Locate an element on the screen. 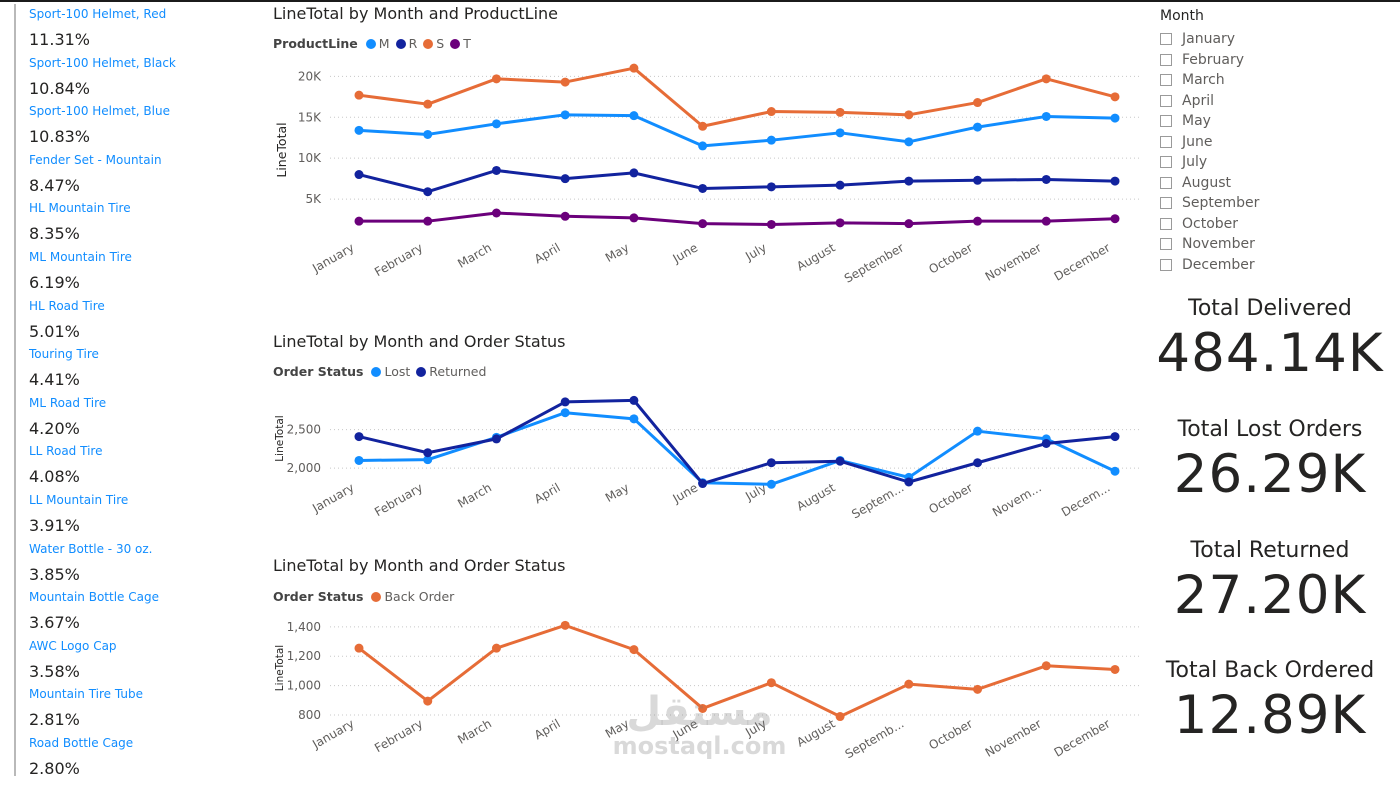  product-item: LL Mountain Tire 3.91% is located at coordinates (131, 514).